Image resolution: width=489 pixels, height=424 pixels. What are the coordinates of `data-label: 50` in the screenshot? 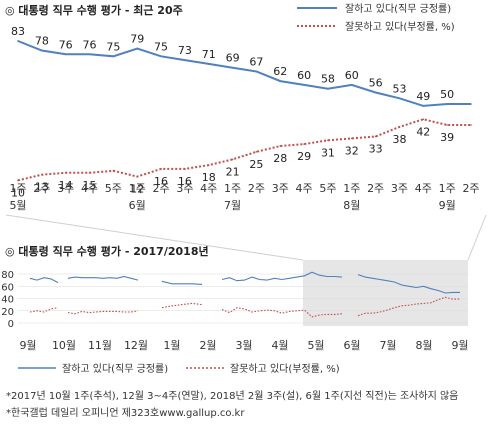 It's located at (447, 94).